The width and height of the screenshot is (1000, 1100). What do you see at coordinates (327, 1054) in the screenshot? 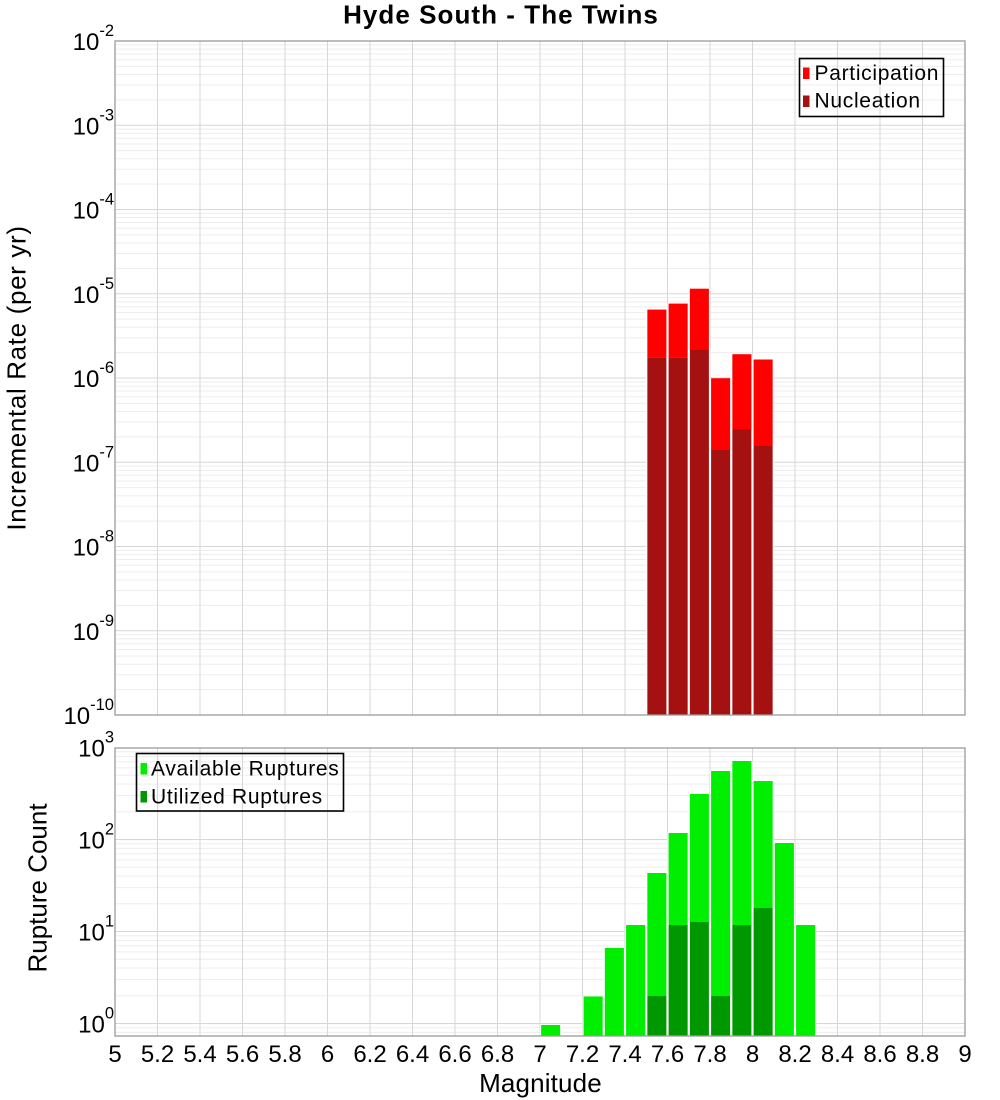
I see `svg-text: 6` at bounding box center [327, 1054].